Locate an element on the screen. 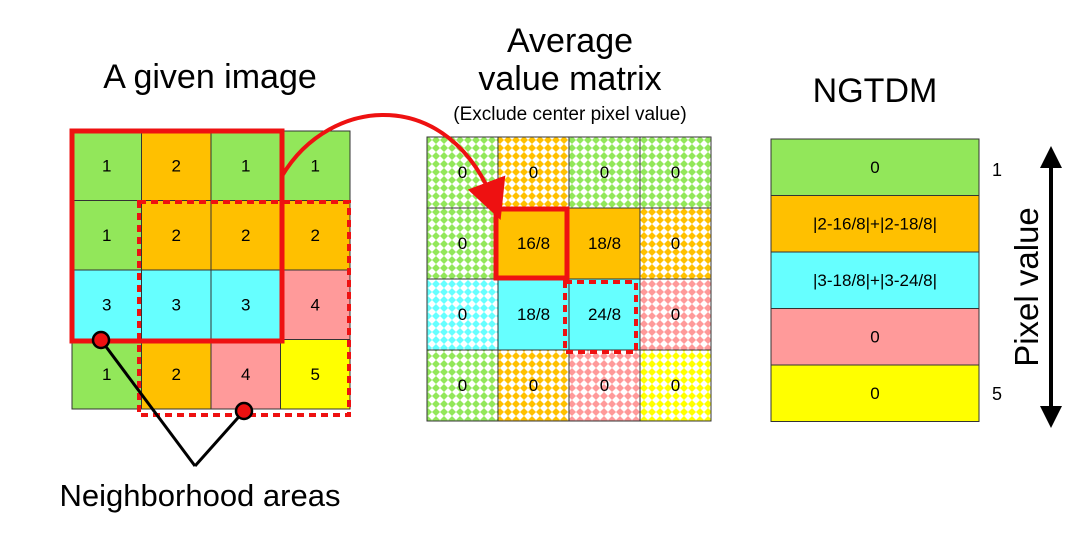 The height and width of the screenshot is (541, 1077). ngtdm-row-value: |3-18/8|+|3-24/8| is located at coordinates (875, 280).